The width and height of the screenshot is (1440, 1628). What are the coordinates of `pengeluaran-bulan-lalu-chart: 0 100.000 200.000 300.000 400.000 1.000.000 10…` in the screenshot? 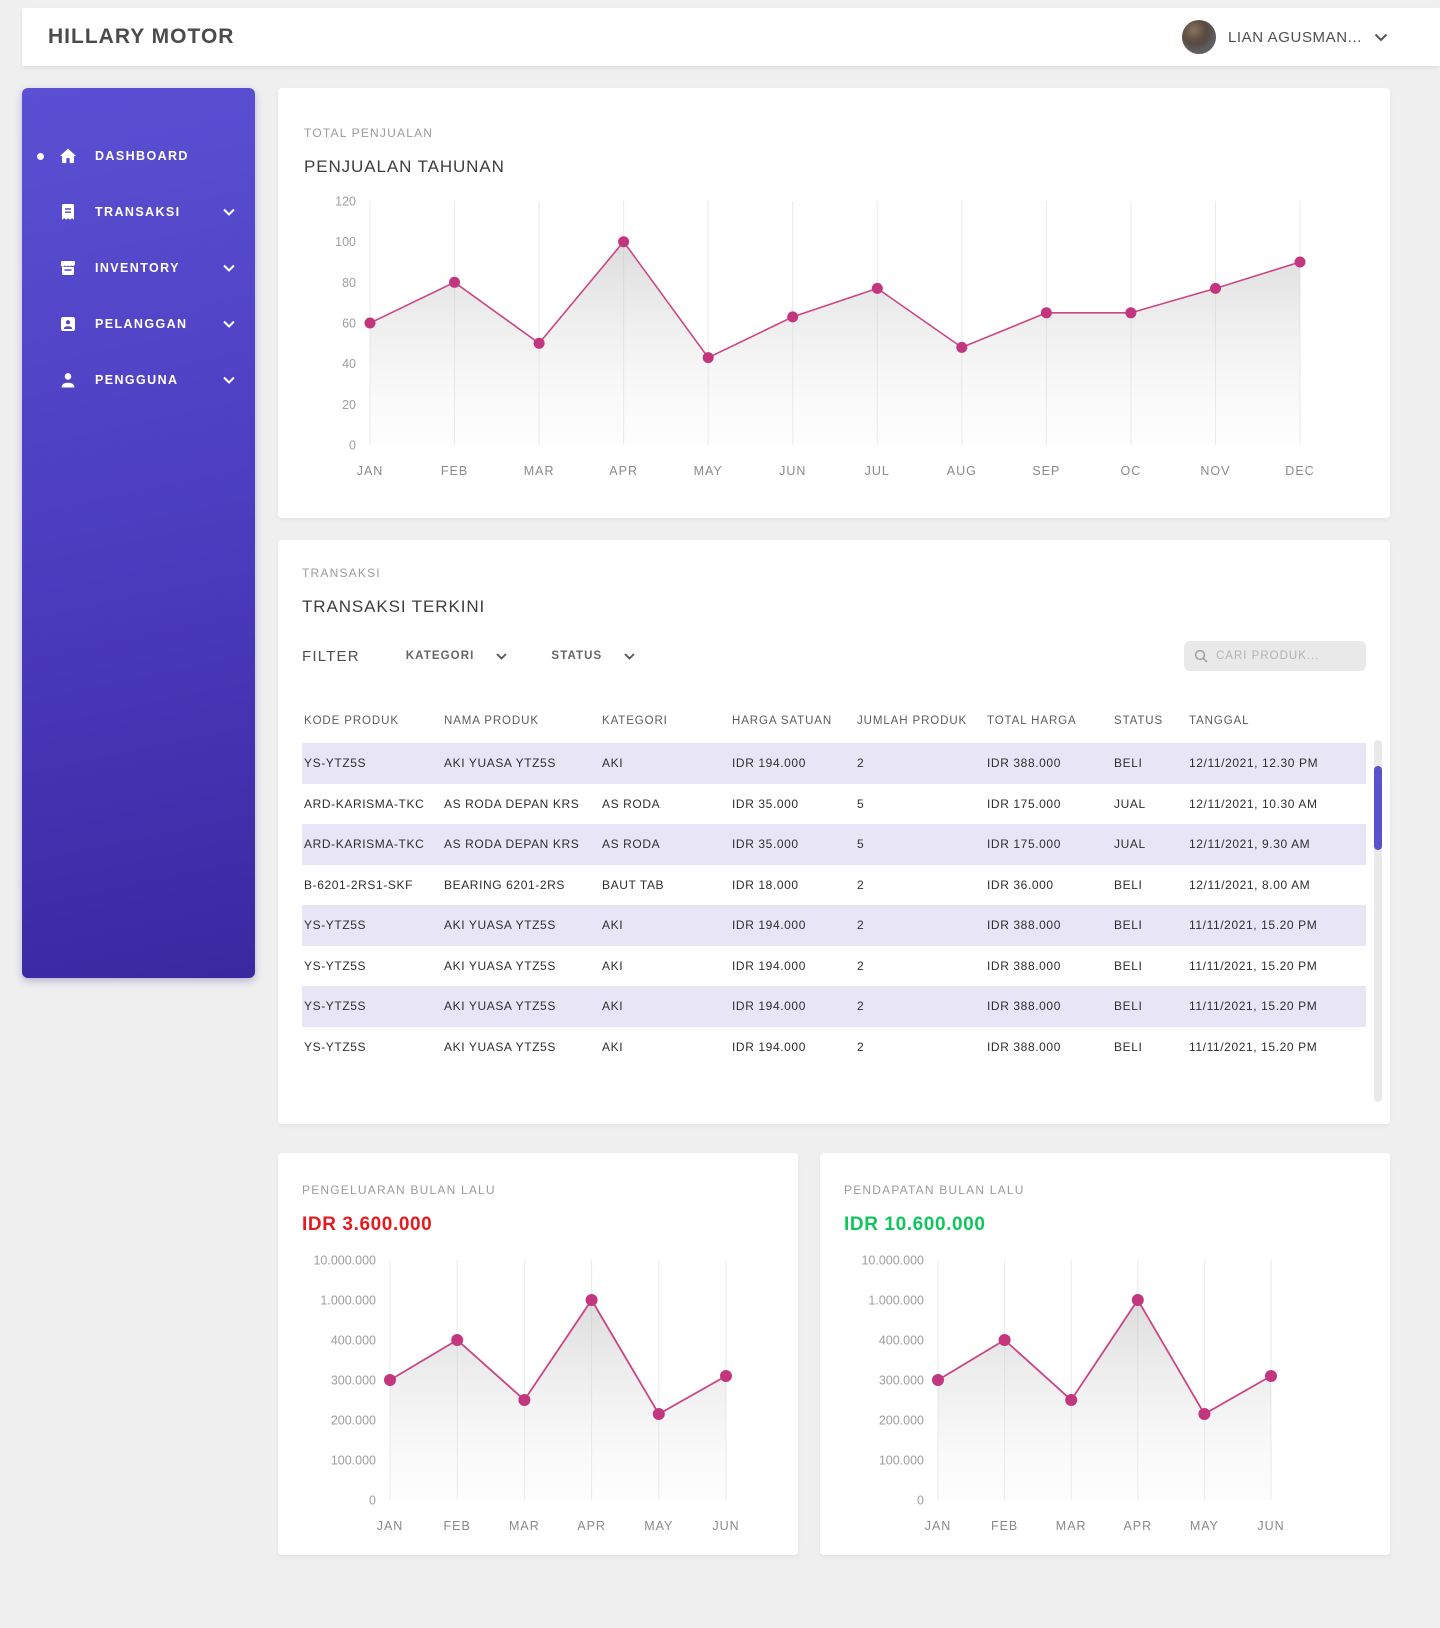 It's located at (525, 1394).